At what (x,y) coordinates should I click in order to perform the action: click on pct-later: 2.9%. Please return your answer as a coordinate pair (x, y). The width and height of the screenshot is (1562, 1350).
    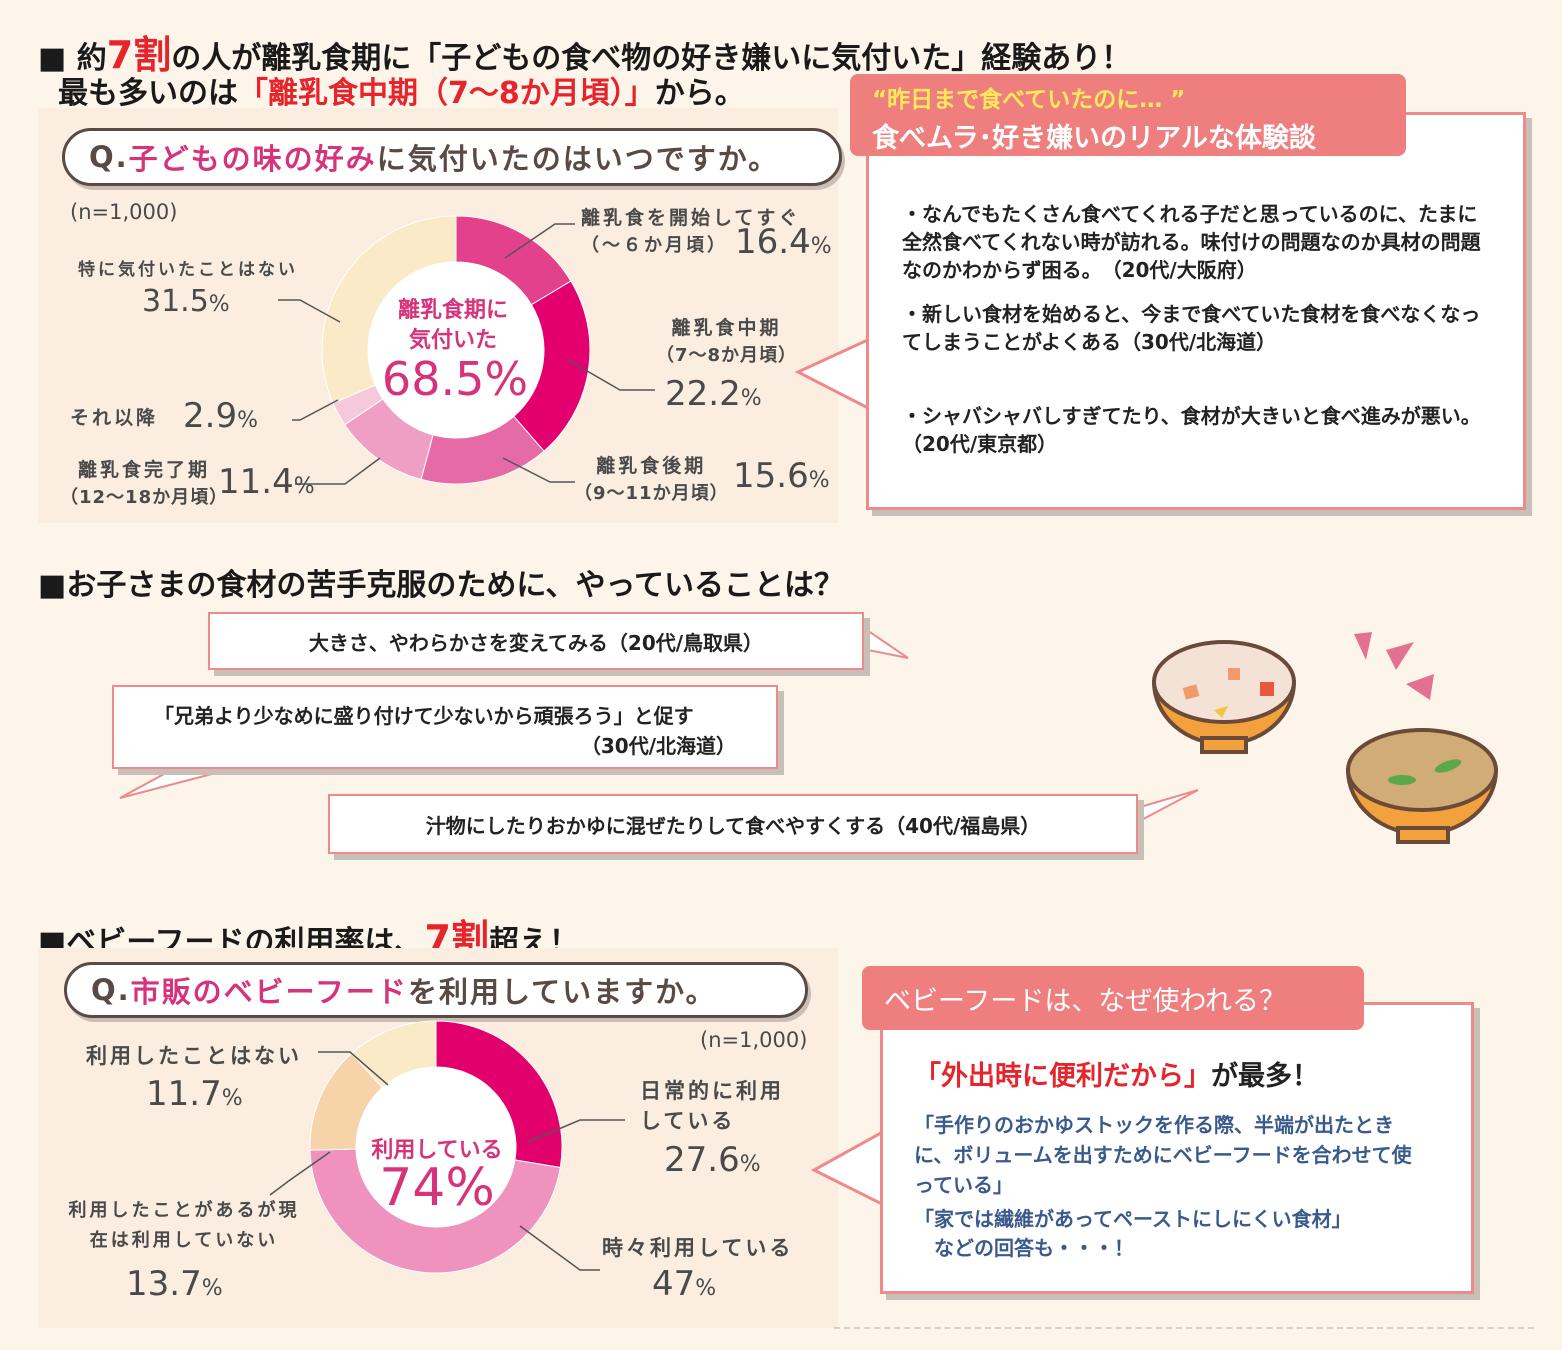
    Looking at the image, I should click on (220, 416).